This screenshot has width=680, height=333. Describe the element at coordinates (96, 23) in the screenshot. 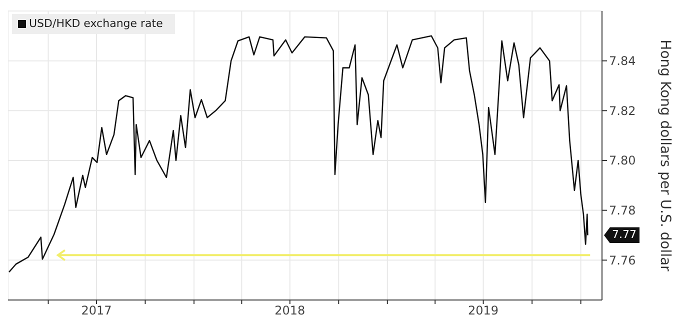

I see `legend-label: USD/HKD exchange rate` at that location.